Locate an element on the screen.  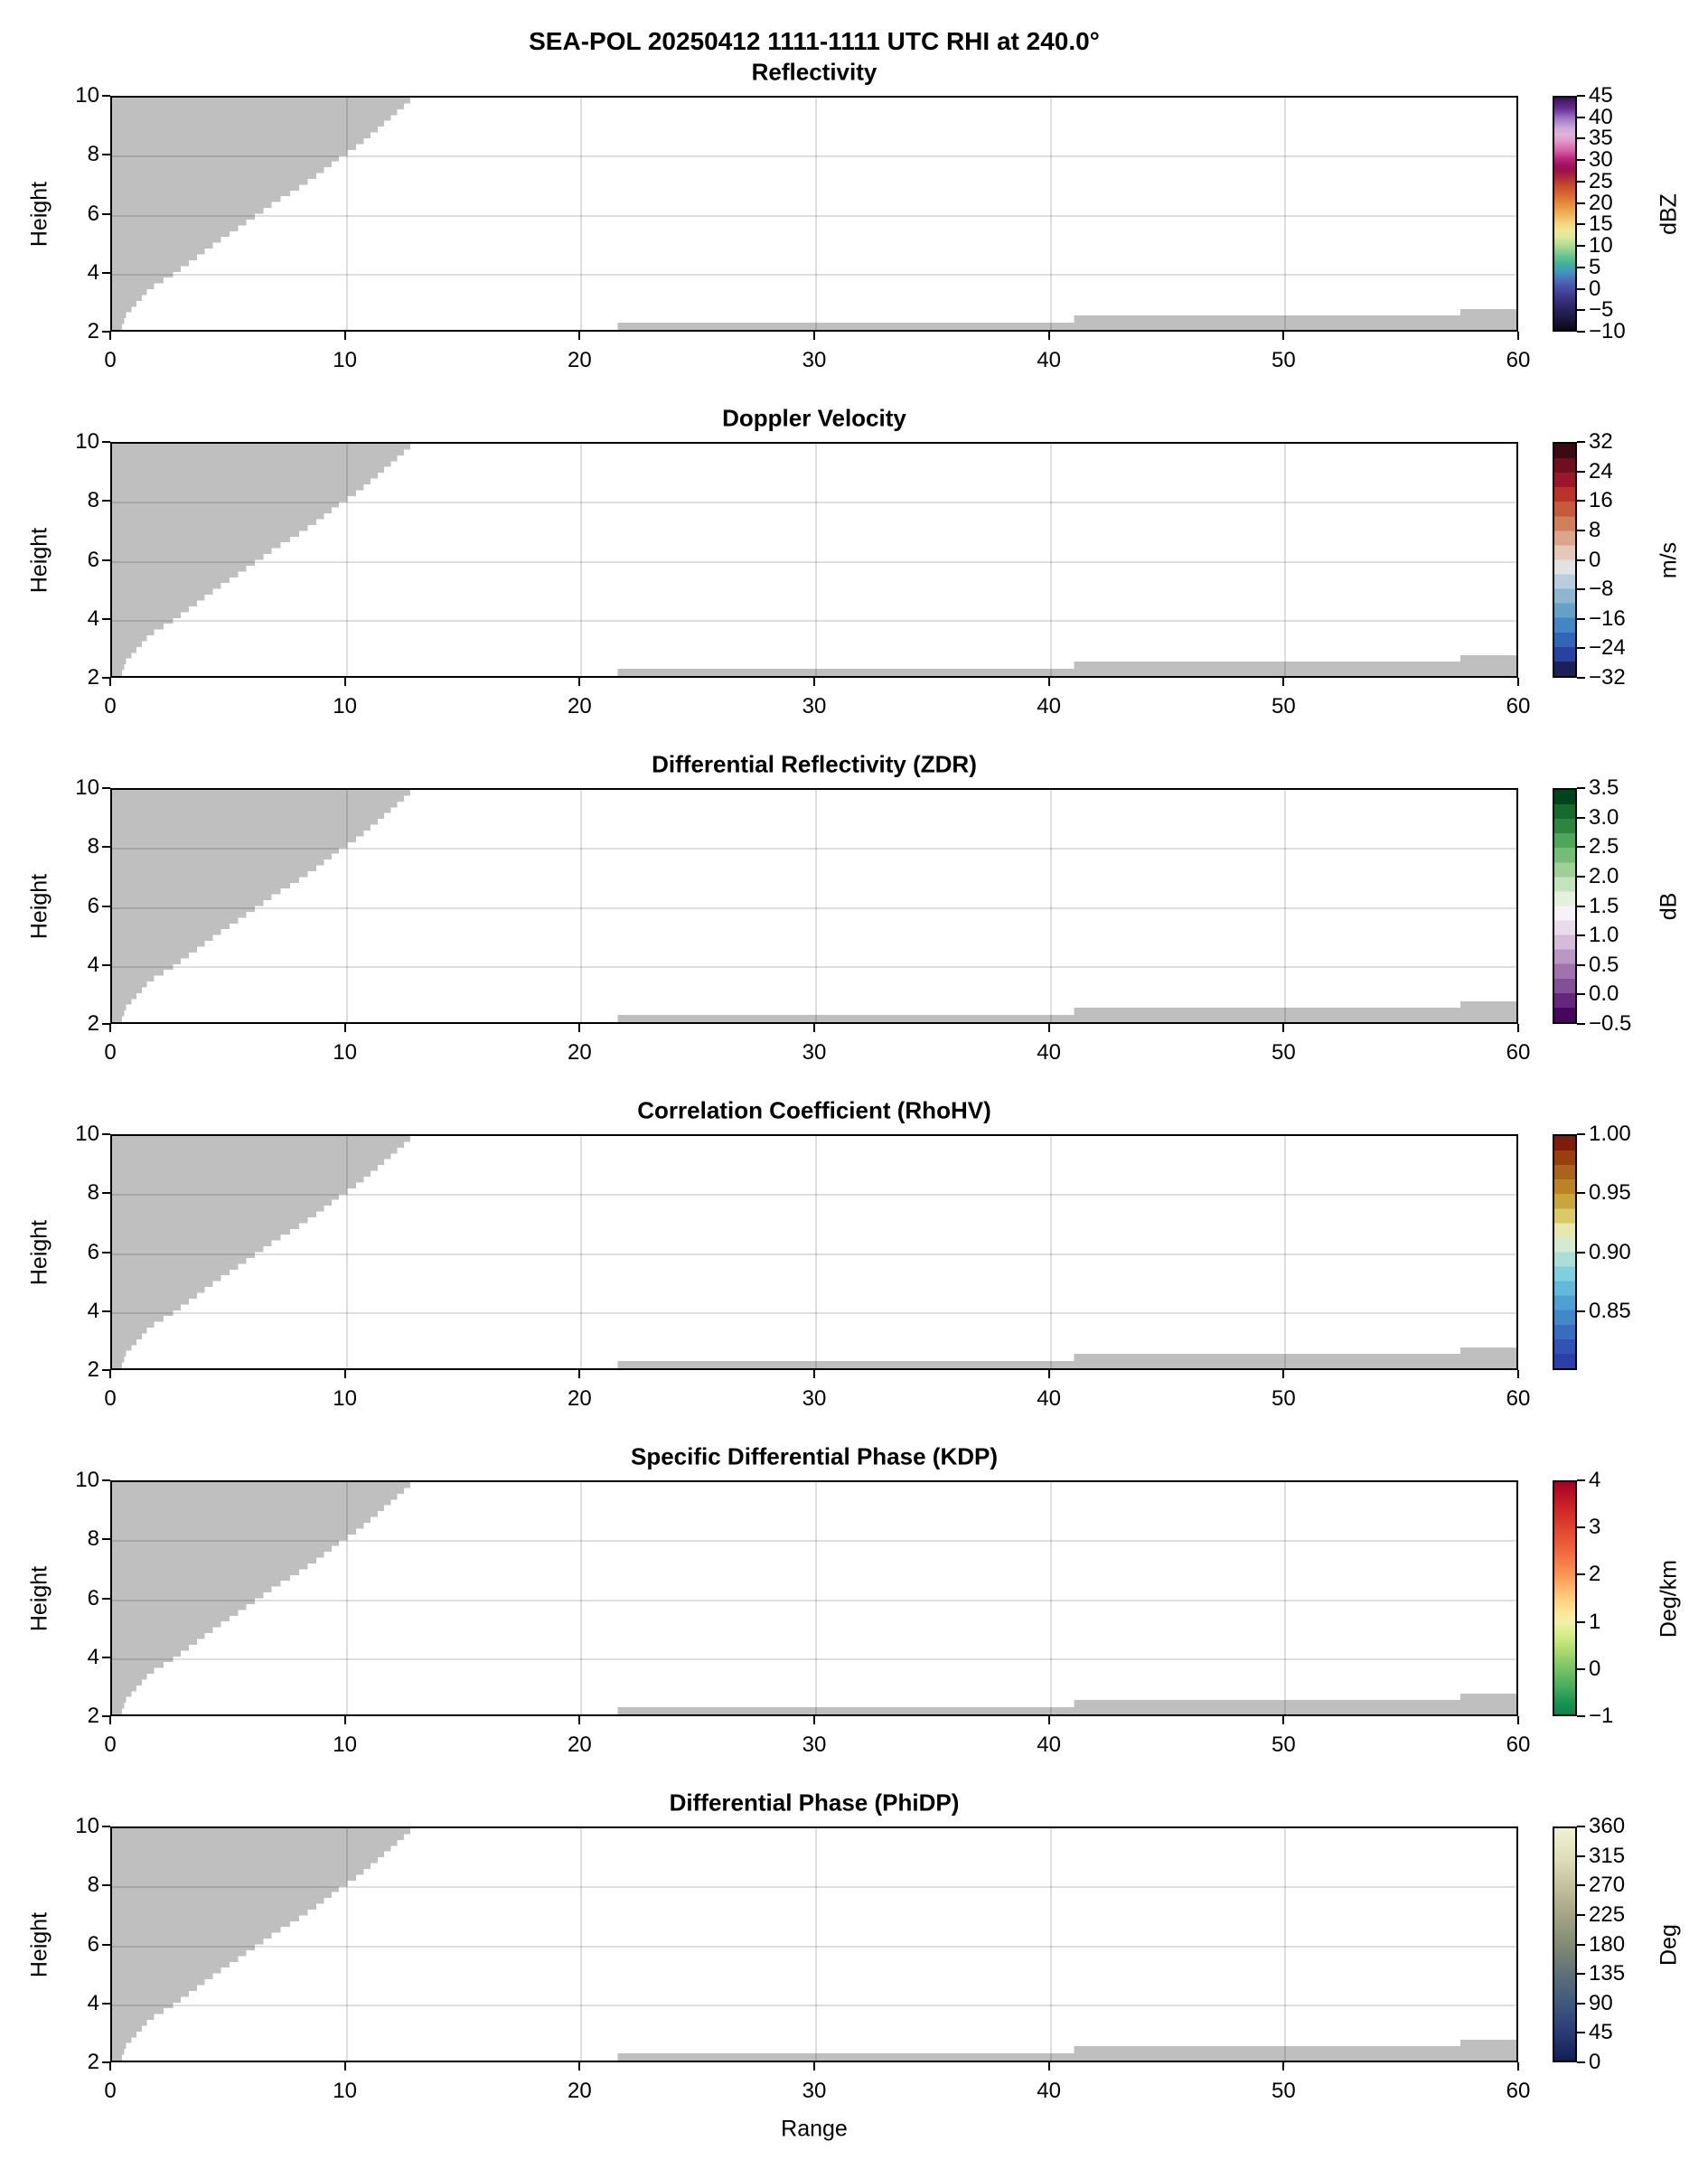
x-tick-label: 10 is located at coordinates (345, 706).